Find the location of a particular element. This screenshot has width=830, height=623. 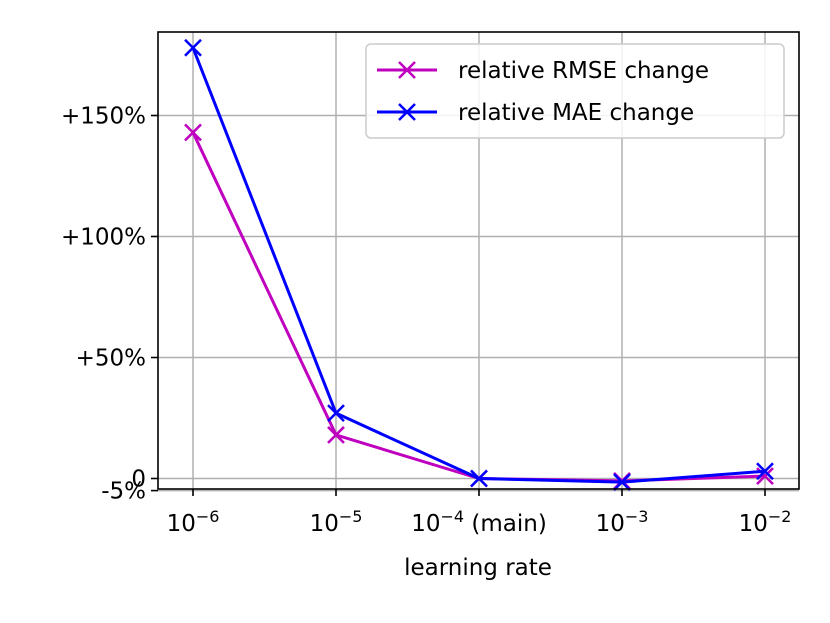

y-tick-label: +50% is located at coordinates (111, 359).